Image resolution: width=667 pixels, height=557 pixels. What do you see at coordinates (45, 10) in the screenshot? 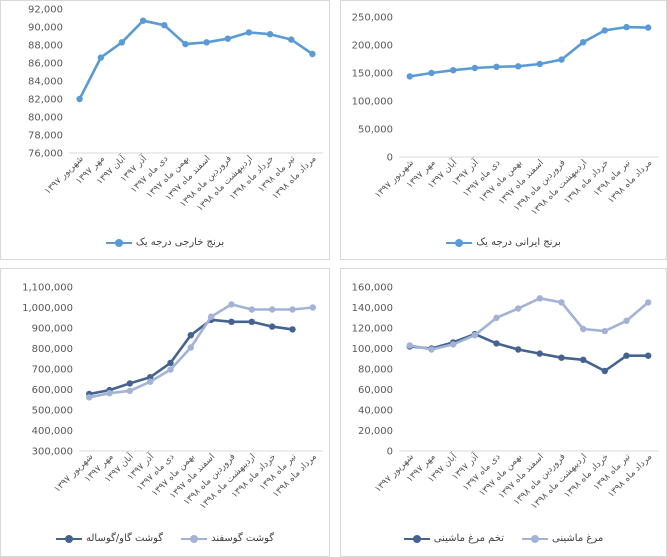
I see `y-tick-label: 92,000` at bounding box center [45, 10].